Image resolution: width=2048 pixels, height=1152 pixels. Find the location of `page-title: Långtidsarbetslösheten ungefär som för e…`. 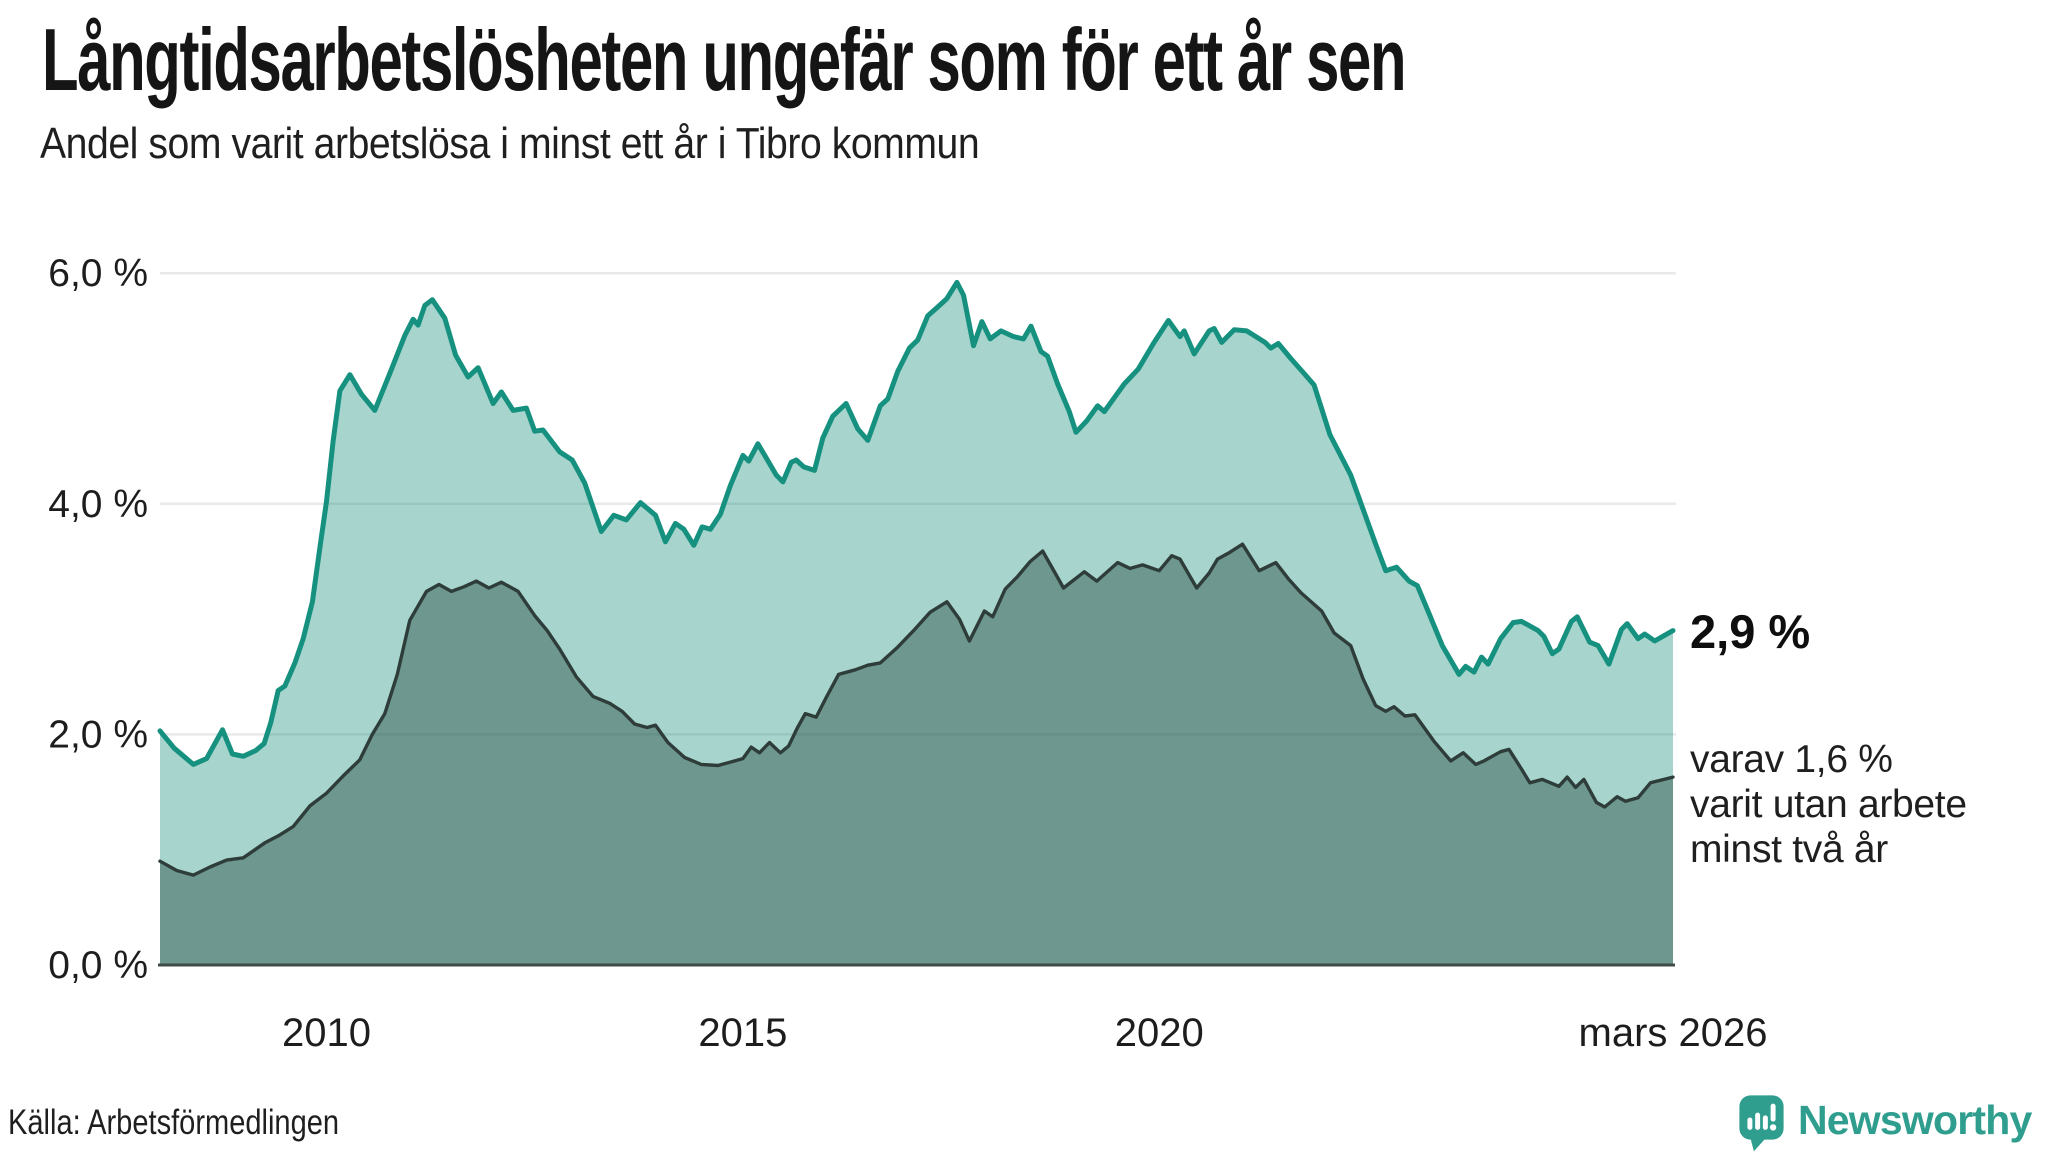

page-title: Långtidsarbetslösheten ungefär som för e… is located at coordinates (724, 59).